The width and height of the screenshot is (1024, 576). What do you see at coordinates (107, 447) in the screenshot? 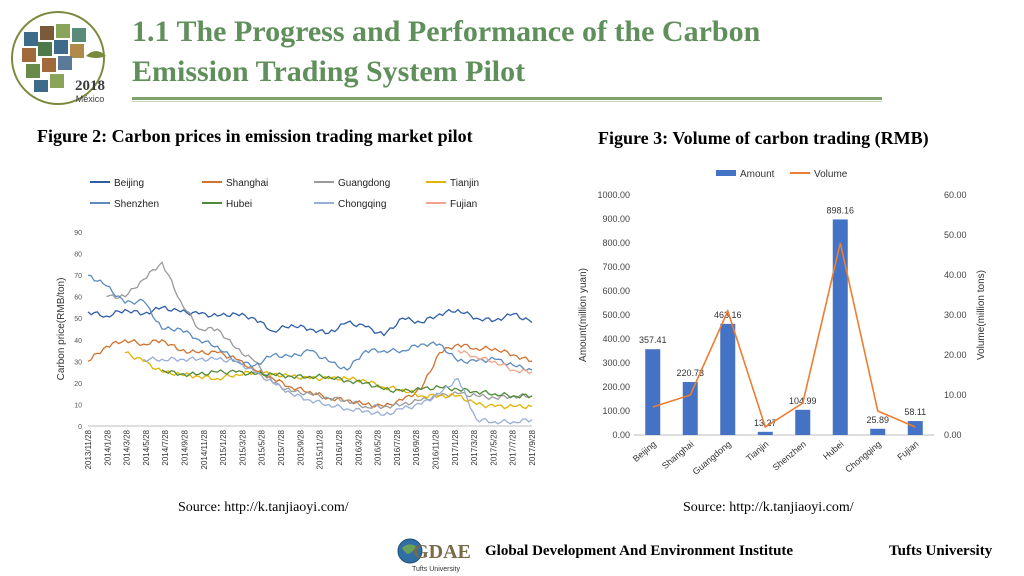
I see `x-tick-label: 2014/1/28` at bounding box center [107, 447].